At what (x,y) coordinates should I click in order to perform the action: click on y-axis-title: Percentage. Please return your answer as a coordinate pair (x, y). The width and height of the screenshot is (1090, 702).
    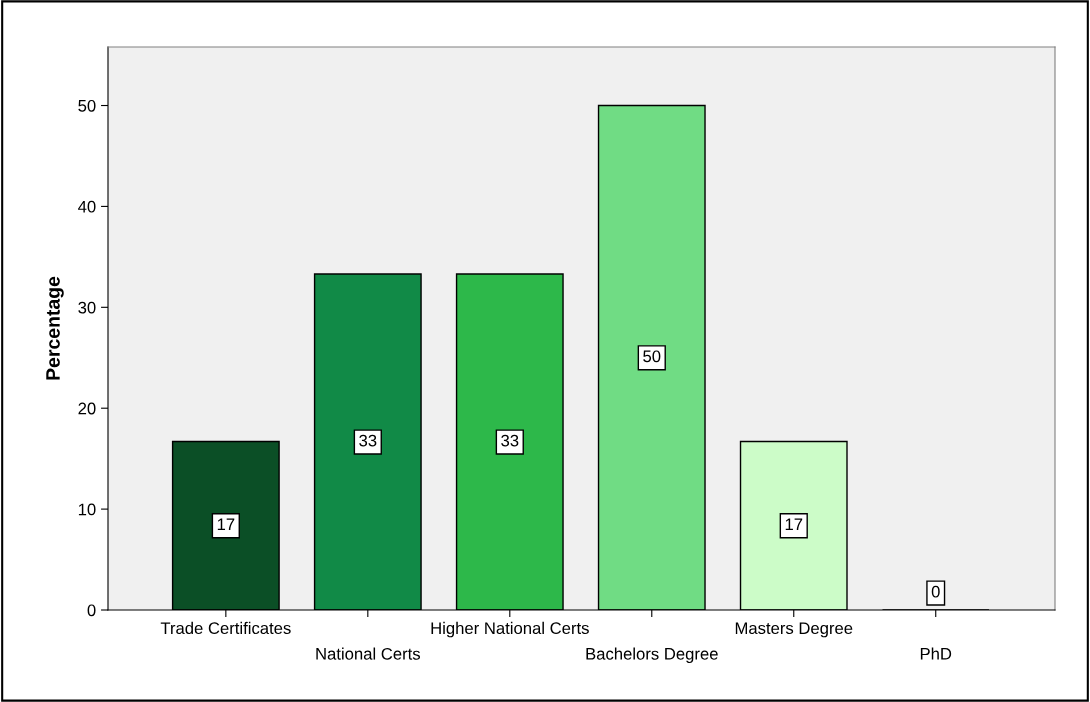
    Looking at the image, I should click on (55, 328).